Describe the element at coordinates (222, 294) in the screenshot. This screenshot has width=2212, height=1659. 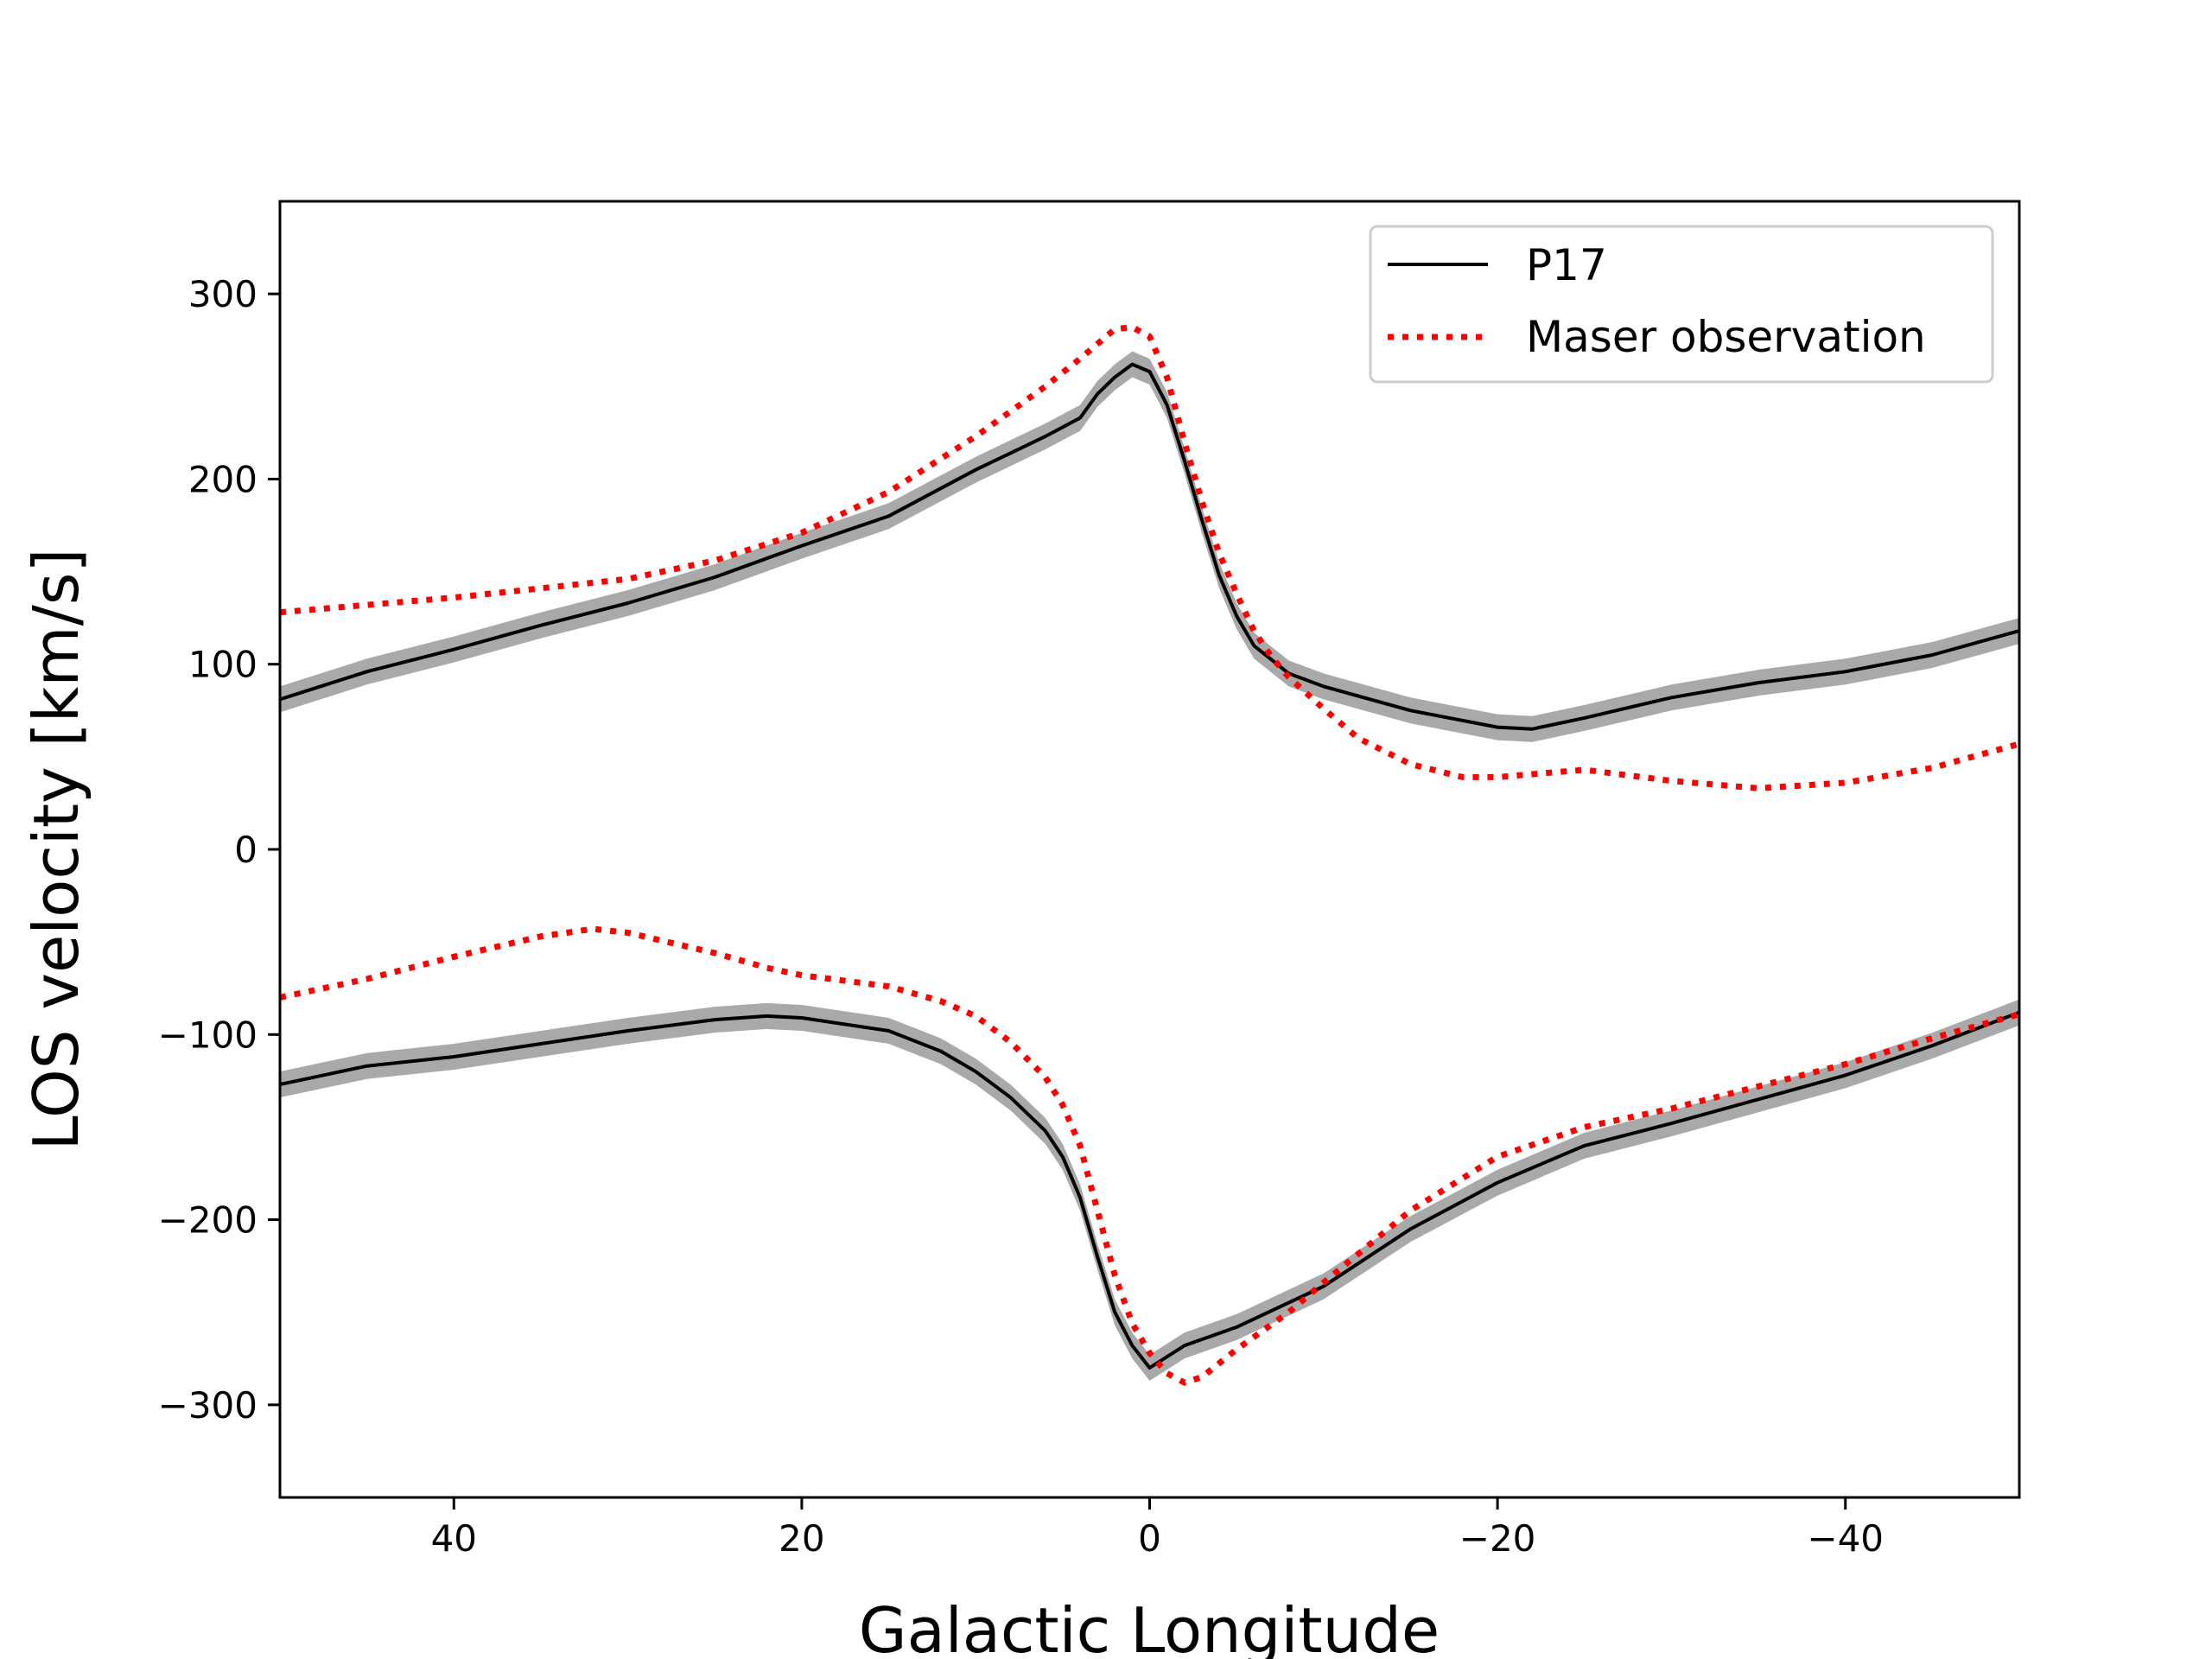
I see `y-tick-label: 300` at that location.